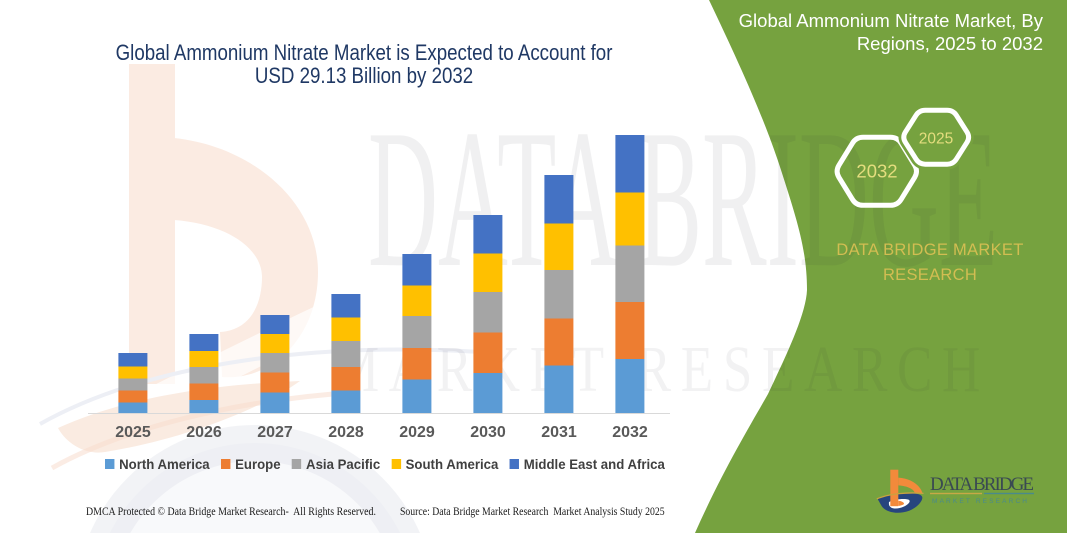 The height and width of the screenshot is (533, 1067). Describe the element at coordinates (982, 484) in the screenshot. I see `svg-text: DATA BRIDGE` at that location.